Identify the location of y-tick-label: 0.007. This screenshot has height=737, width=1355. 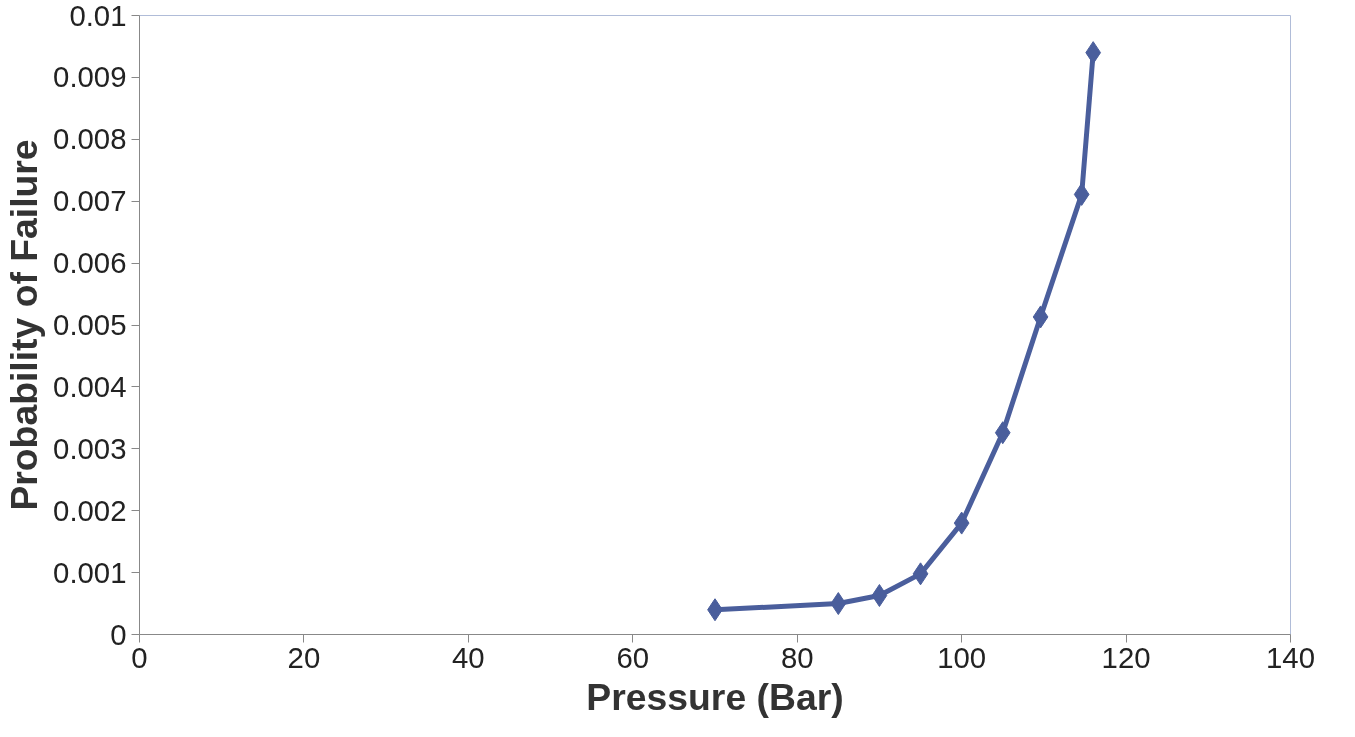
(90, 201).